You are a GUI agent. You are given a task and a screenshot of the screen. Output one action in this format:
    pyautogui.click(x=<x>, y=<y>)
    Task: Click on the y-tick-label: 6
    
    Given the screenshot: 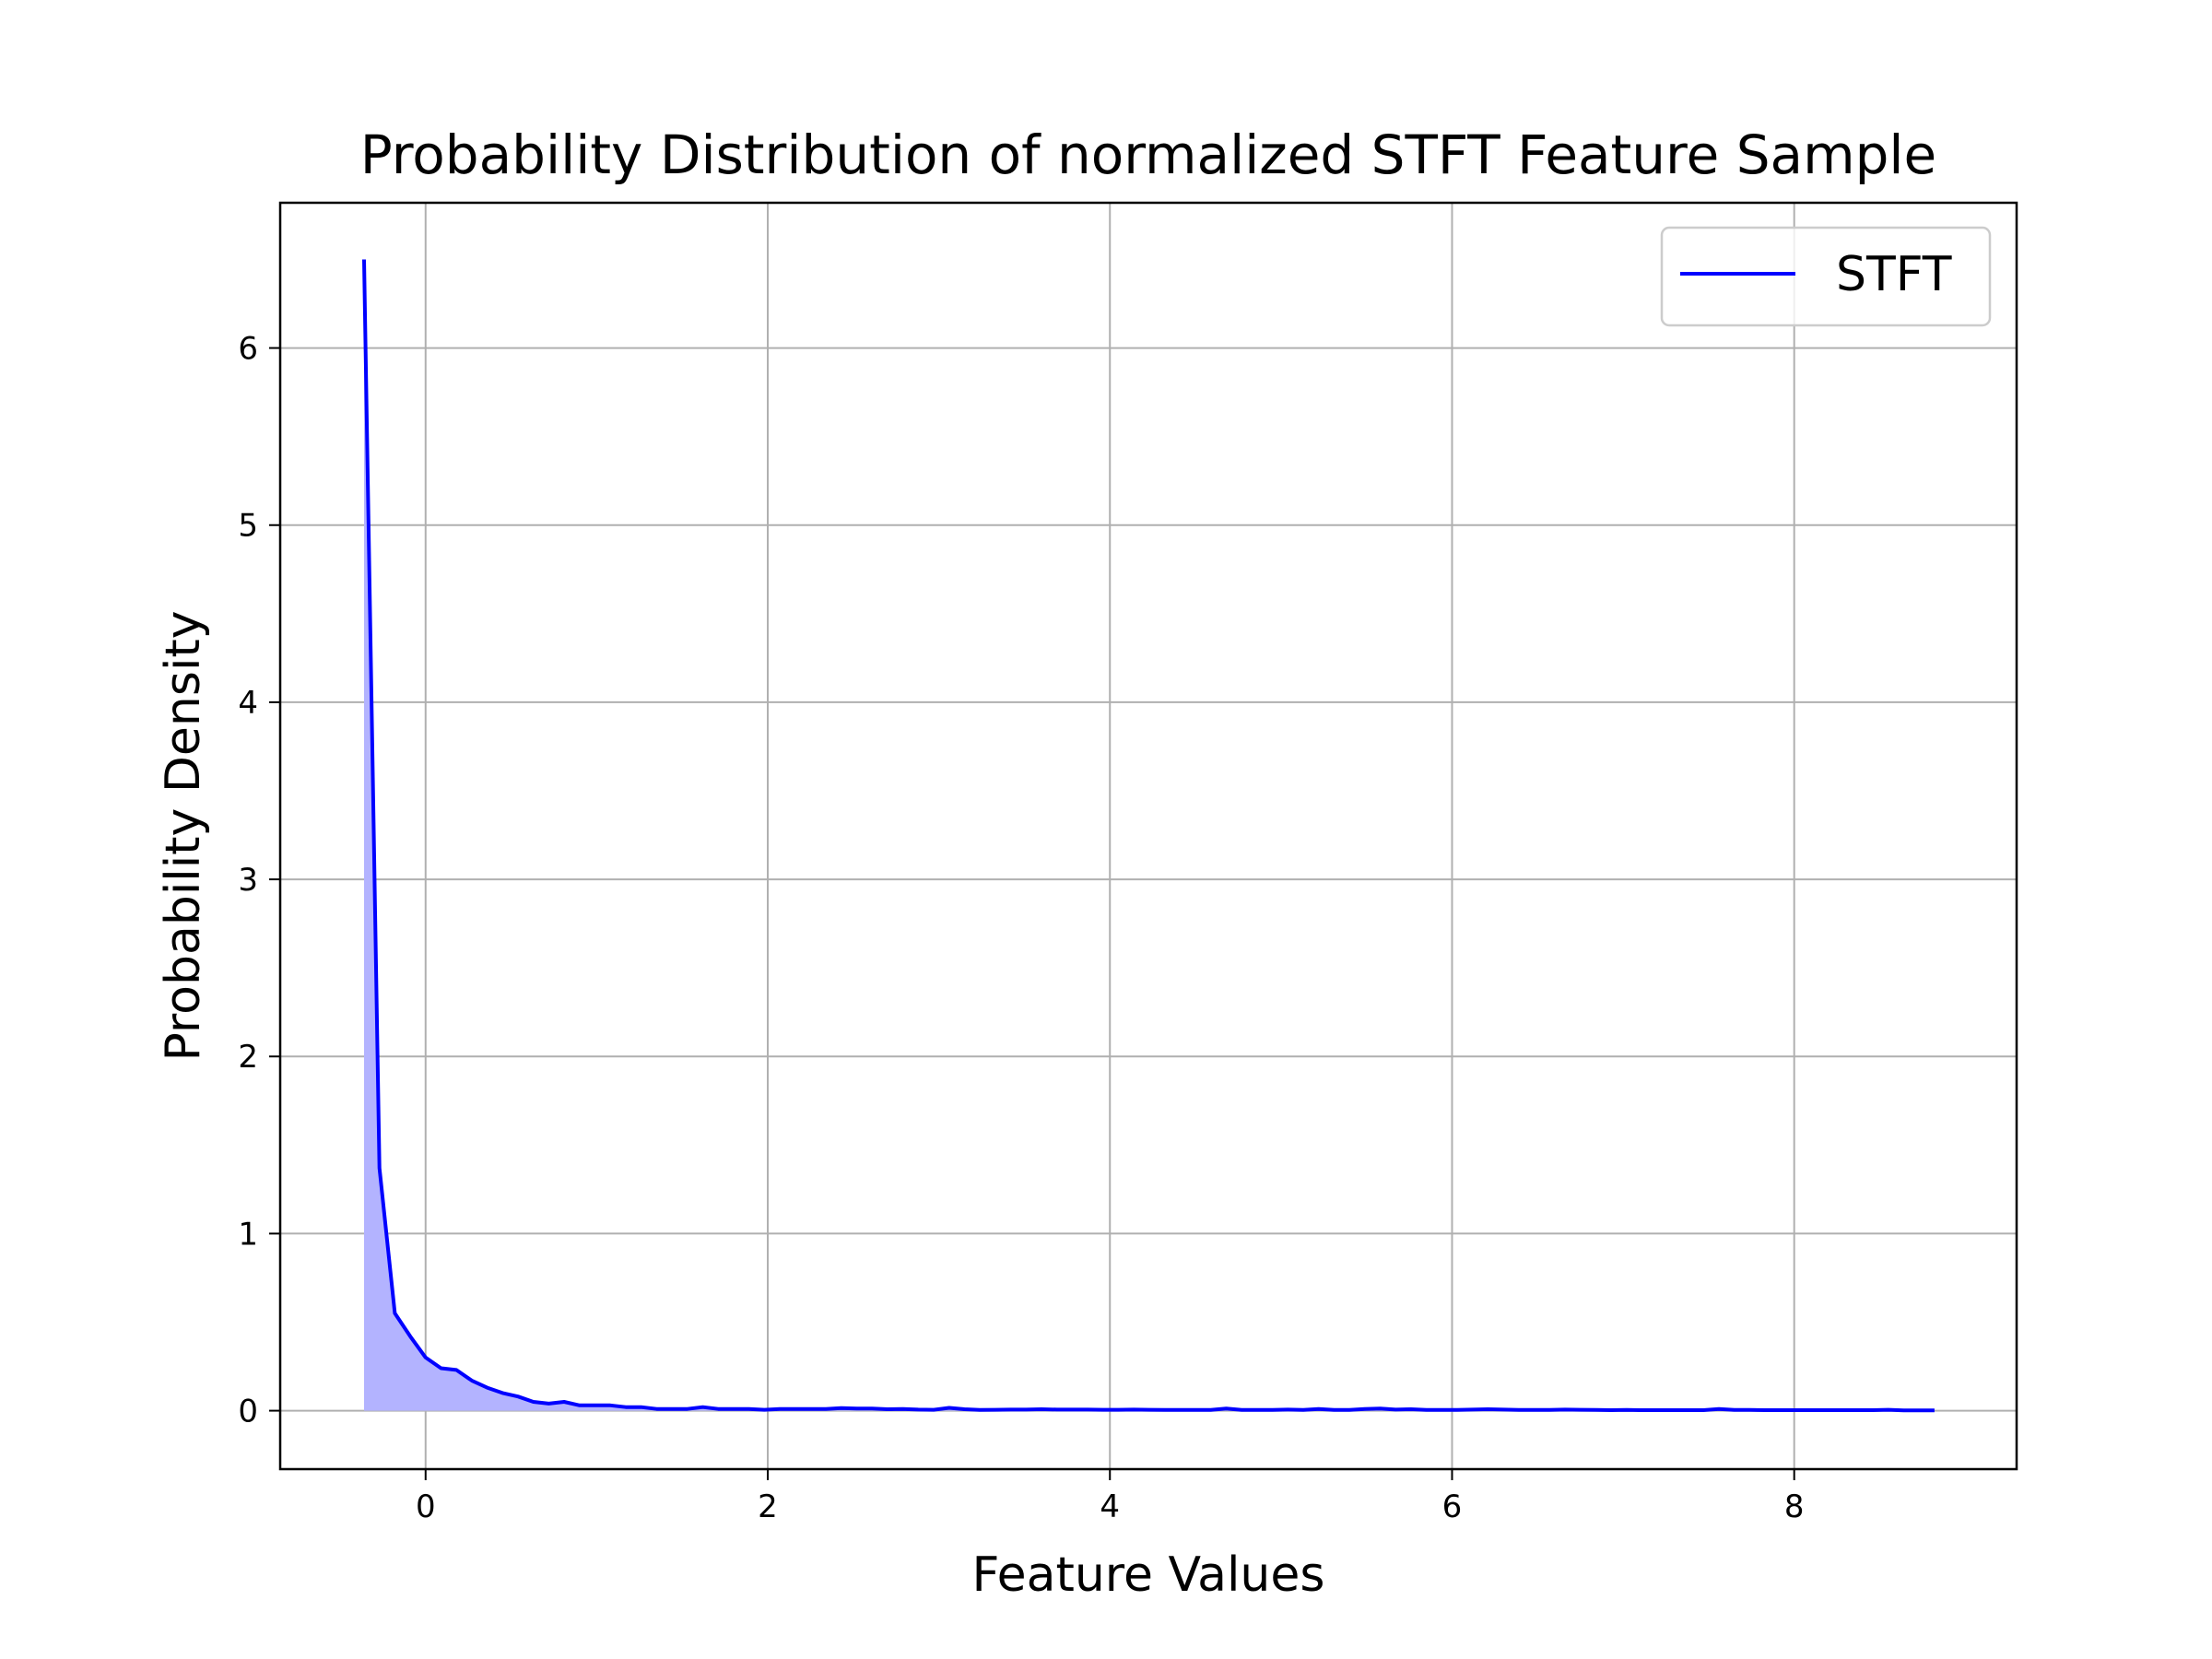 What is the action you would take?
    pyautogui.click(x=248, y=349)
    